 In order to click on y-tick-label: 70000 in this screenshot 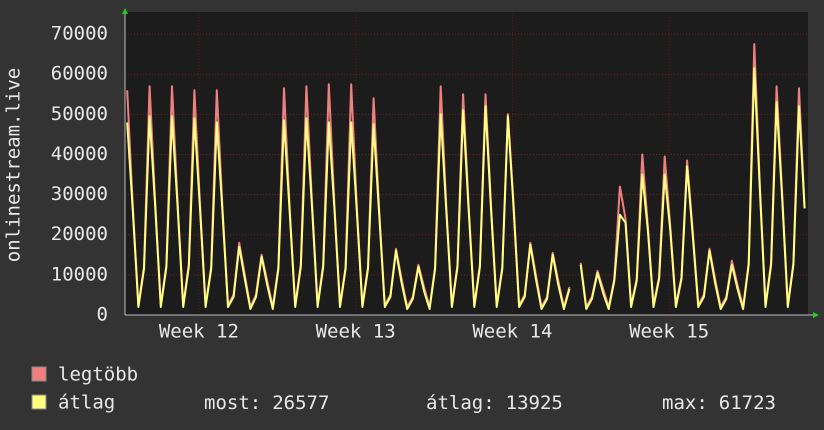, I will do `click(79, 34)`.